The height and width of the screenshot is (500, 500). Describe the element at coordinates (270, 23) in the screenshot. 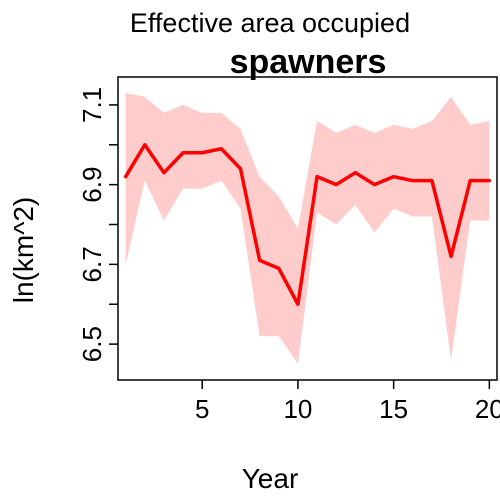

I see `chart-title: Effective area occupied` at that location.